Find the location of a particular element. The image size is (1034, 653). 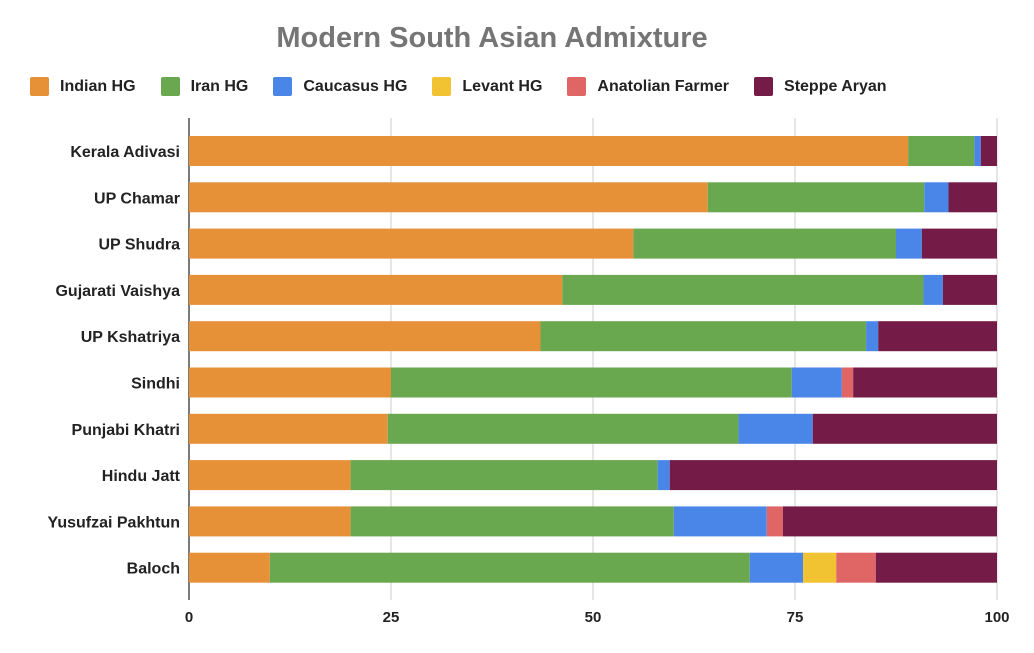

category-label: UP Shudra is located at coordinates (140, 245).